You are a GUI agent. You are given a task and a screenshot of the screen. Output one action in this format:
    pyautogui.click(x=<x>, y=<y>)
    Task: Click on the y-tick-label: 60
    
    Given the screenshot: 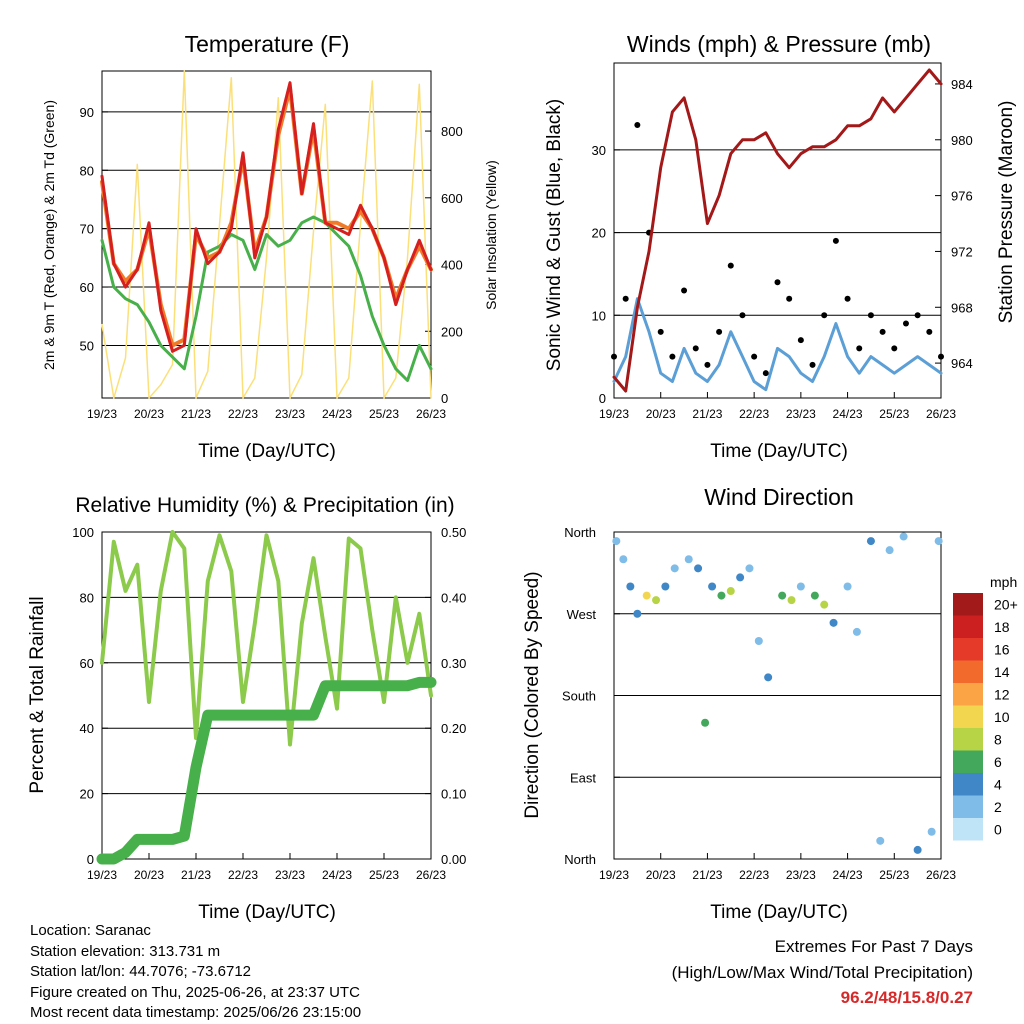 What is the action you would take?
    pyautogui.click(x=87, y=663)
    